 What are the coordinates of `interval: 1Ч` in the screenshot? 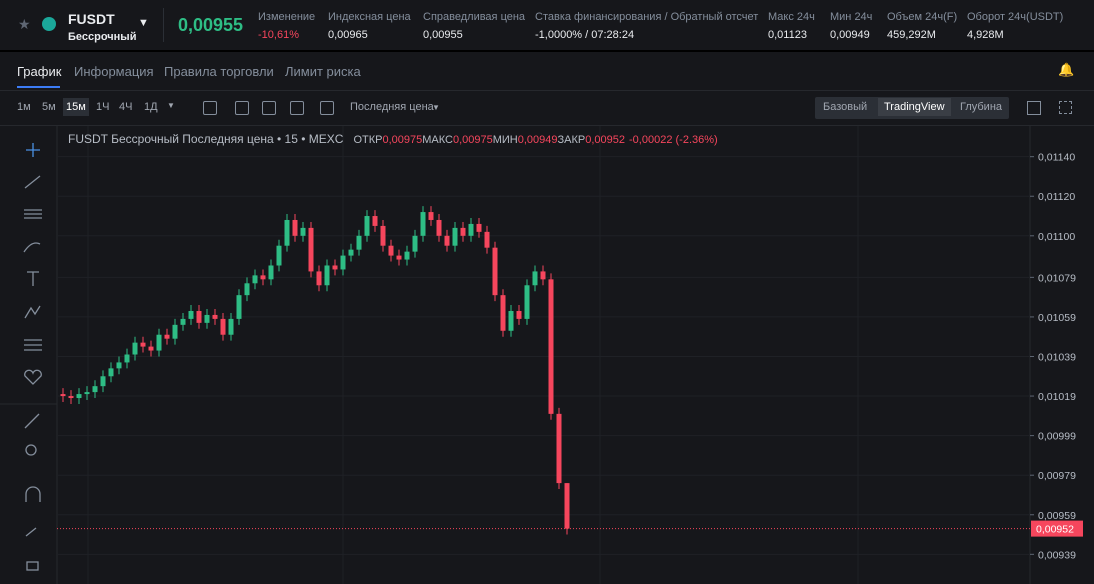 It's located at (103, 107).